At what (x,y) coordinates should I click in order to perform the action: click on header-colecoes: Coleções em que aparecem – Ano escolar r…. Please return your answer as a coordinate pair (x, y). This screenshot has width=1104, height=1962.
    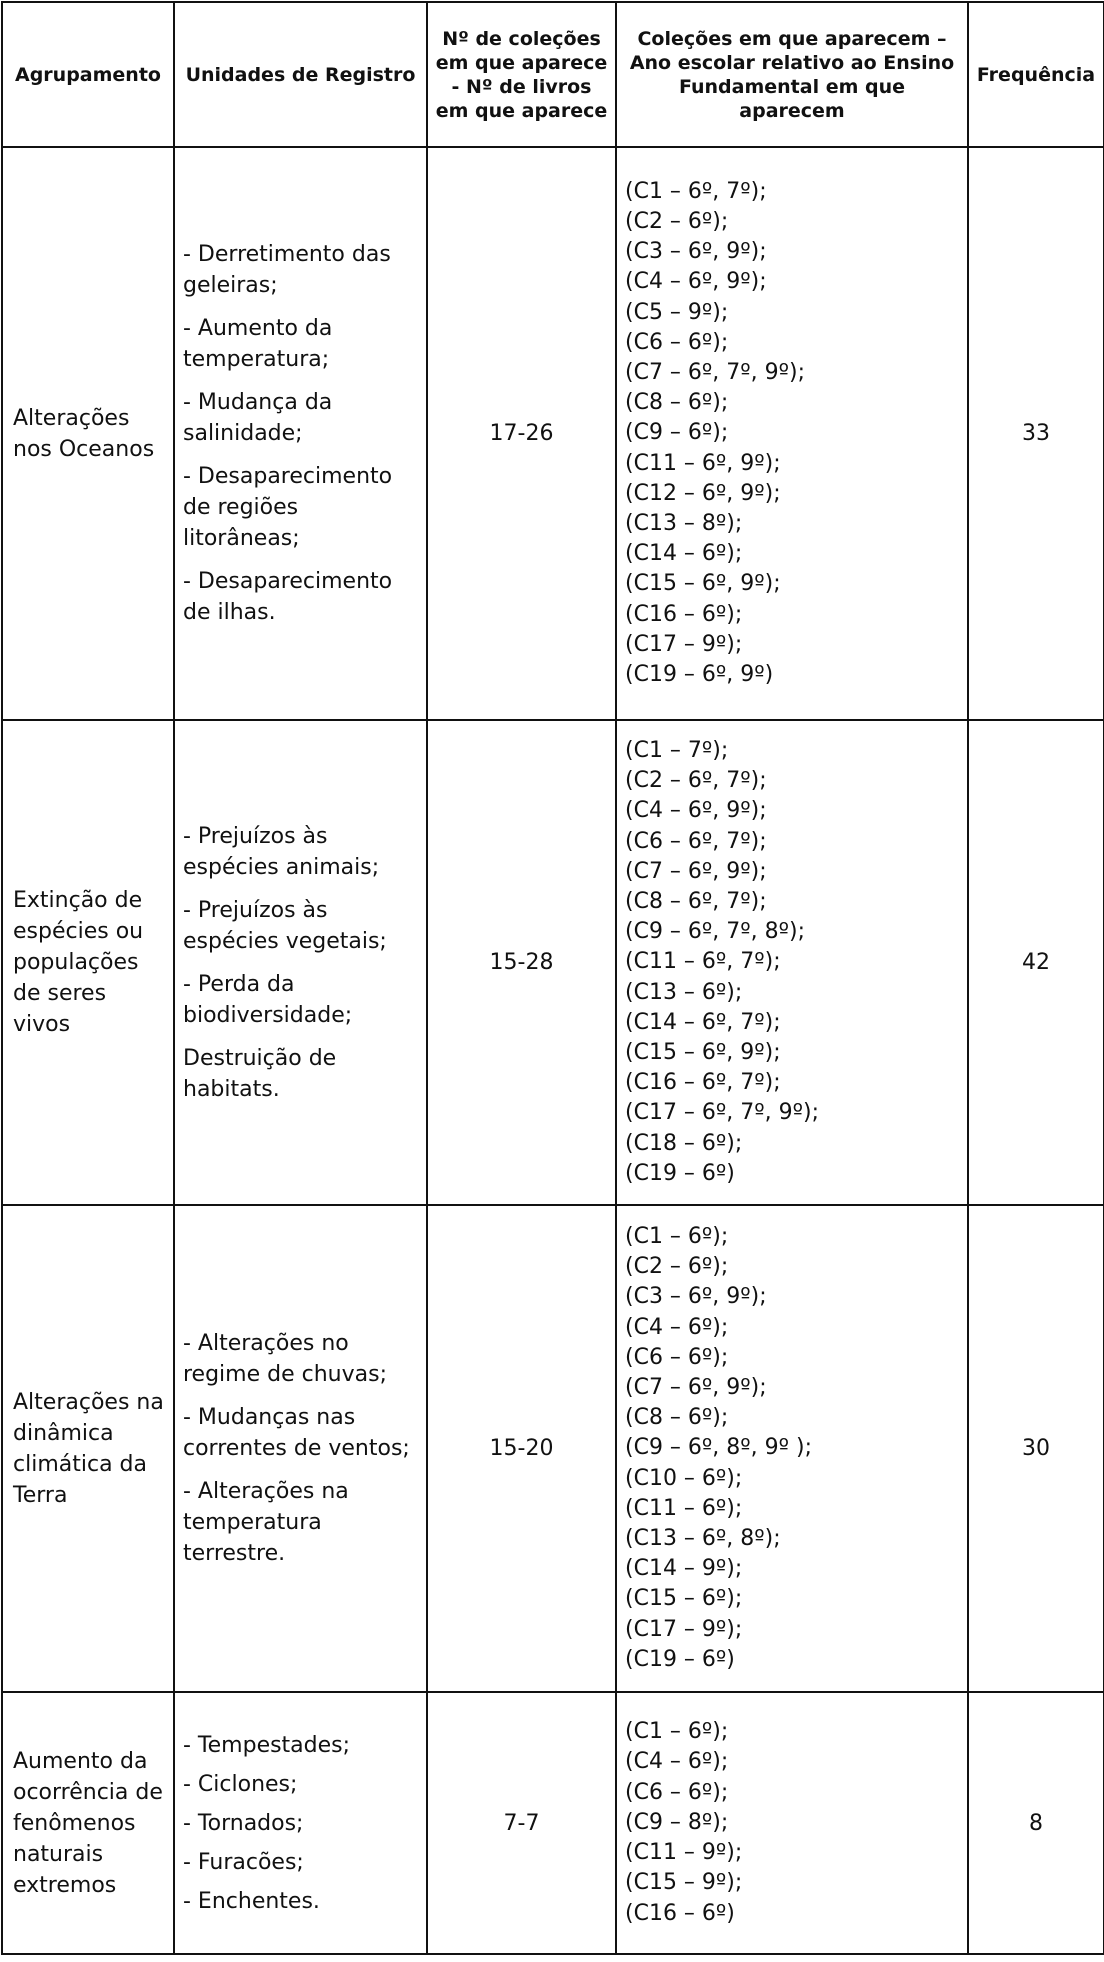
    Looking at the image, I should click on (792, 74).